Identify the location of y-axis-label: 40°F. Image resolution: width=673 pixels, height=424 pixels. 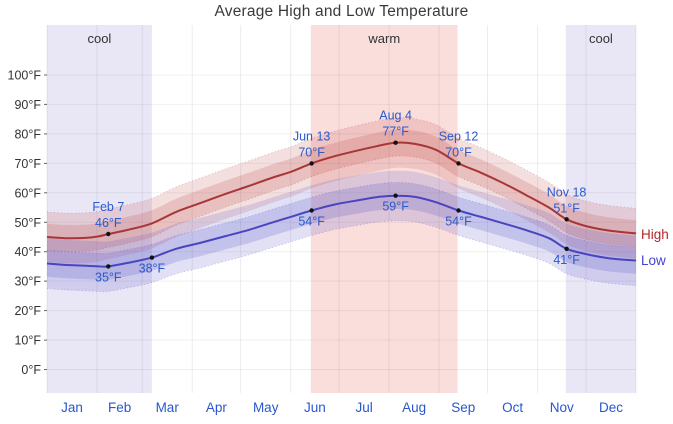
(27, 252).